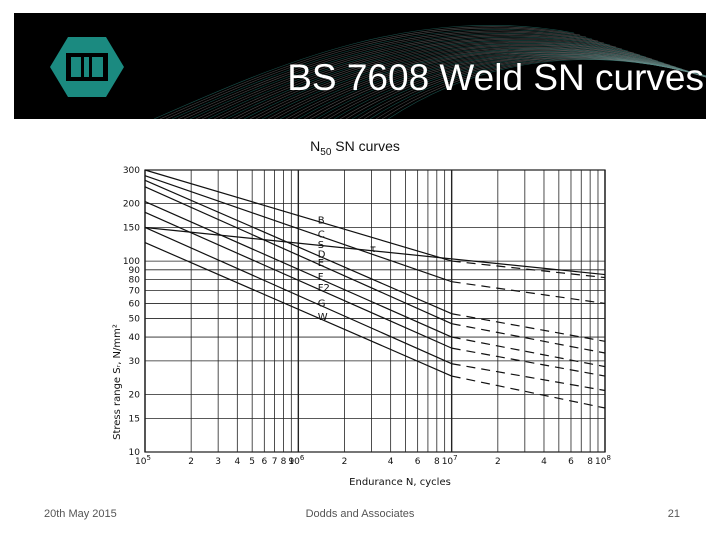 The height and width of the screenshot is (540, 720). I want to click on curve-f-solid, so click(298, 269).